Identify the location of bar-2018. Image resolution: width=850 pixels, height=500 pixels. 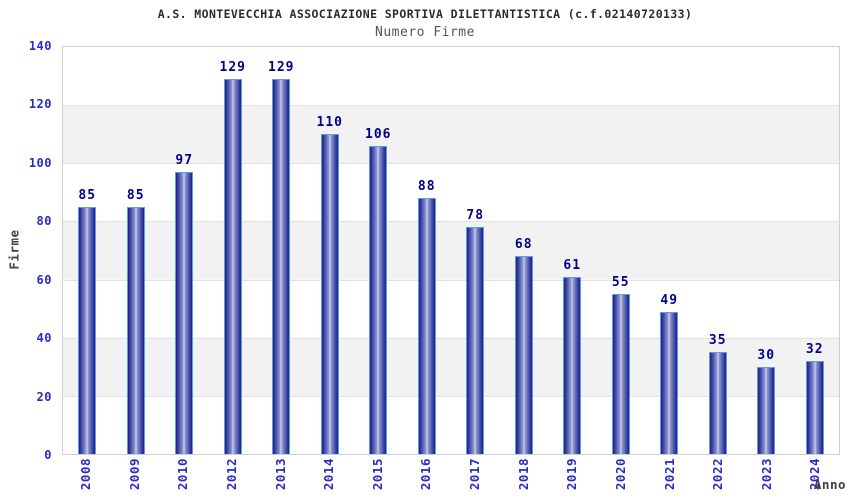
(523, 355).